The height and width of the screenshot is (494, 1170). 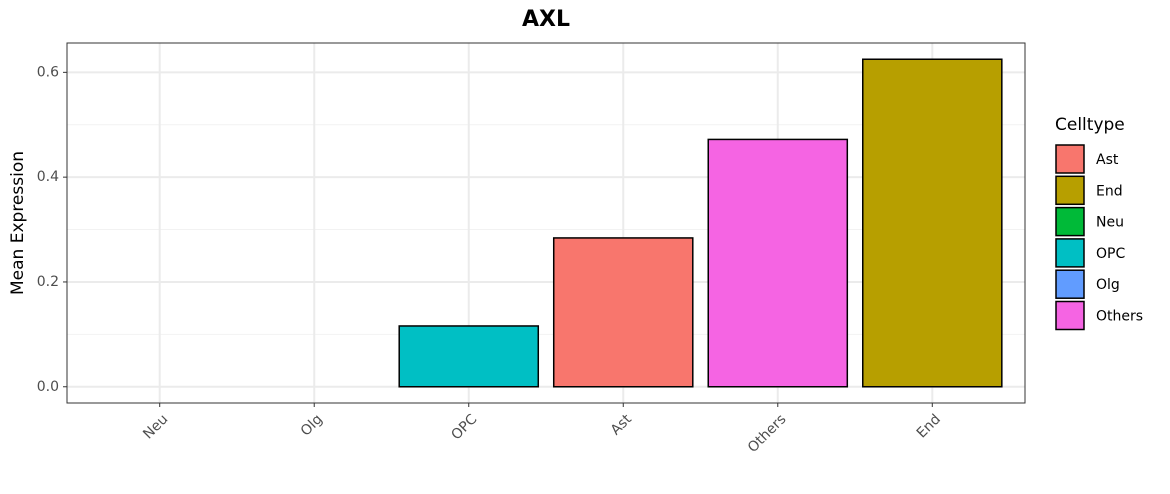 I want to click on legend-label: Others, so click(x=1119, y=317).